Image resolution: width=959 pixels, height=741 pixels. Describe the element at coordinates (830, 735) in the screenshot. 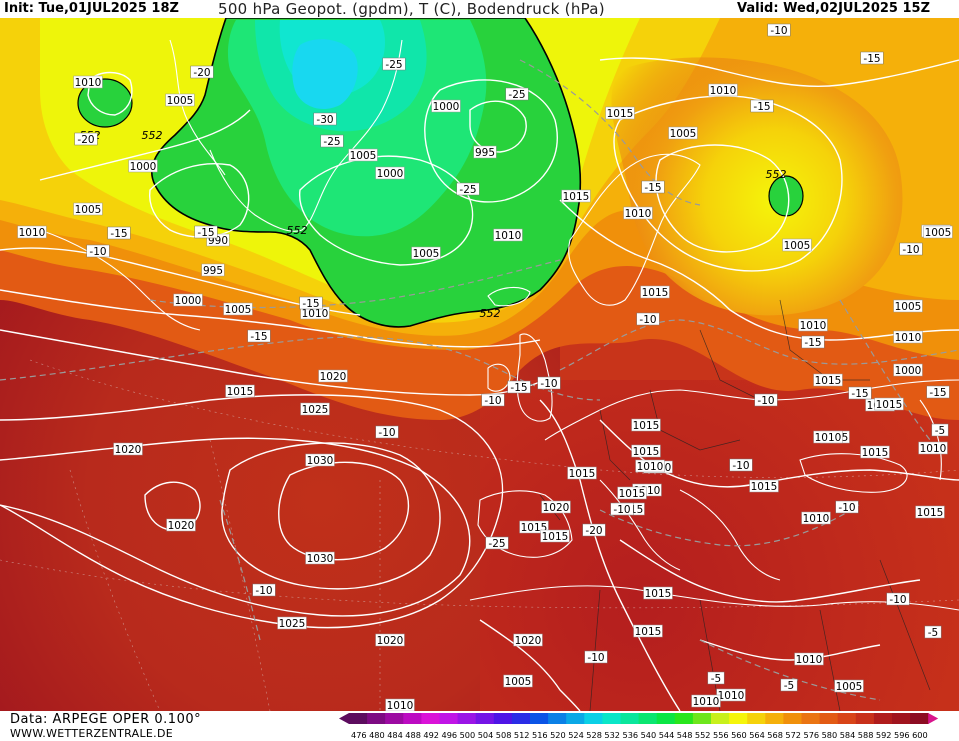

I see `scale-tick-label: 580` at that location.